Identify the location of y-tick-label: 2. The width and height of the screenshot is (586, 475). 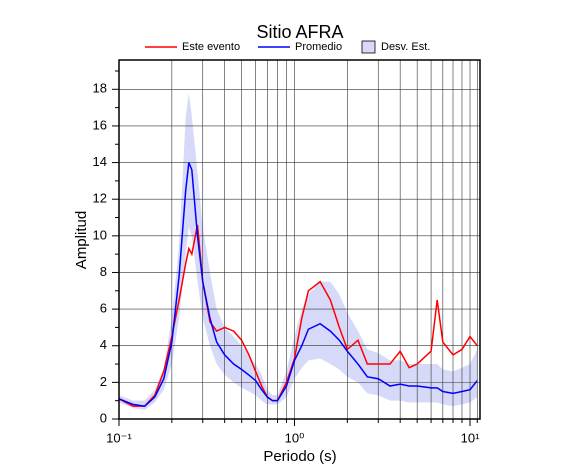
(103, 381).